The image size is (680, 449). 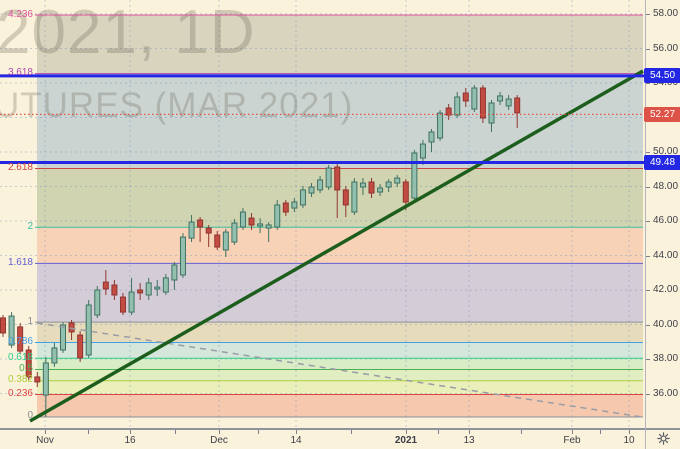 What do you see at coordinates (662, 114) in the screenshot?
I see `price-badge-52-27: 52.27` at bounding box center [662, 114].